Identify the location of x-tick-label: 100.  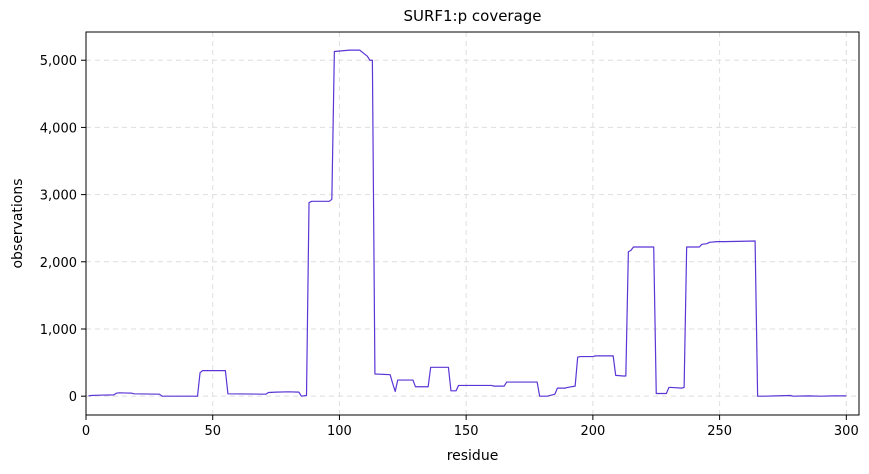
(339, 431).